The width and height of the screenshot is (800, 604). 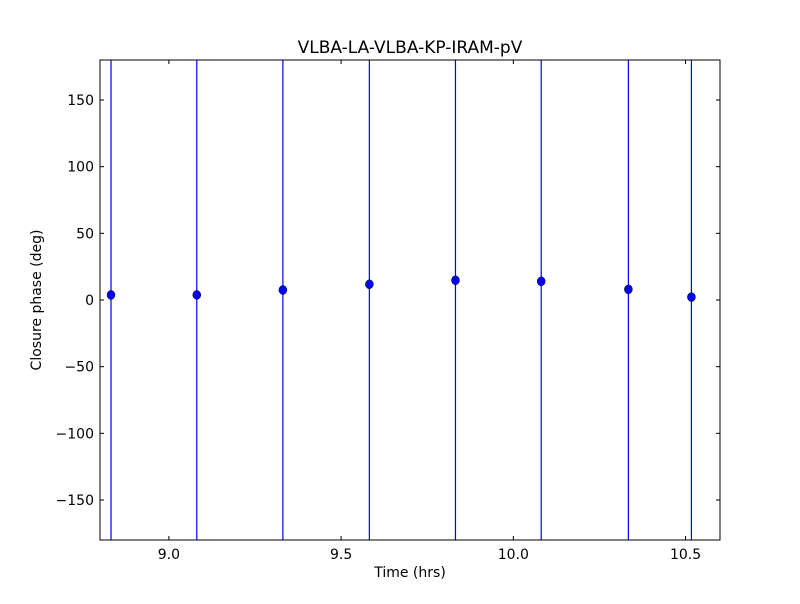 What do you see at coordinates (79, 368) in the screenshot?
I see `y-tick-label: −50` at bounding box center [79, 368].